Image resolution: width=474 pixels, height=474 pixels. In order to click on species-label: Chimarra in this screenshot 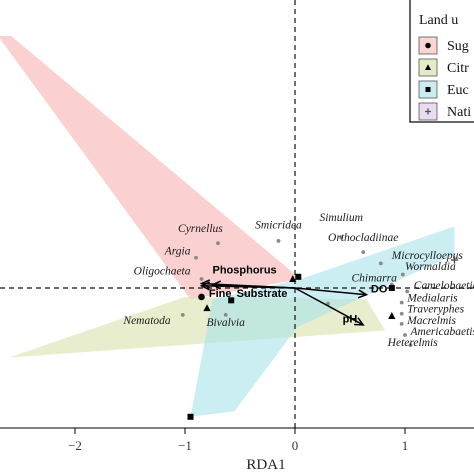, I will do `click(375, 278)`.